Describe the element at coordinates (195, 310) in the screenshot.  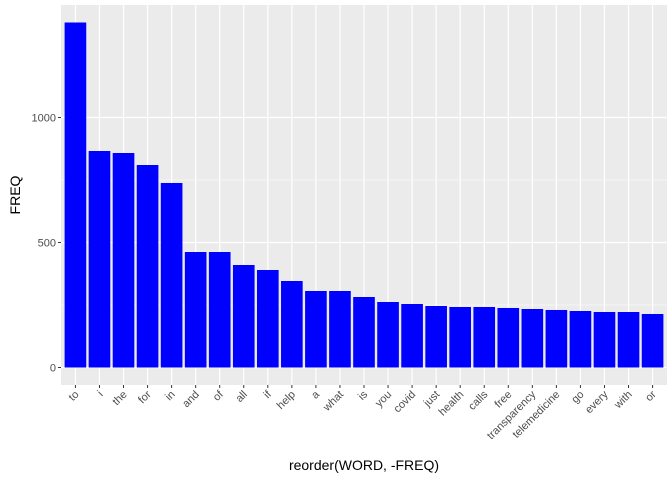
I see `bar-and` at that location.